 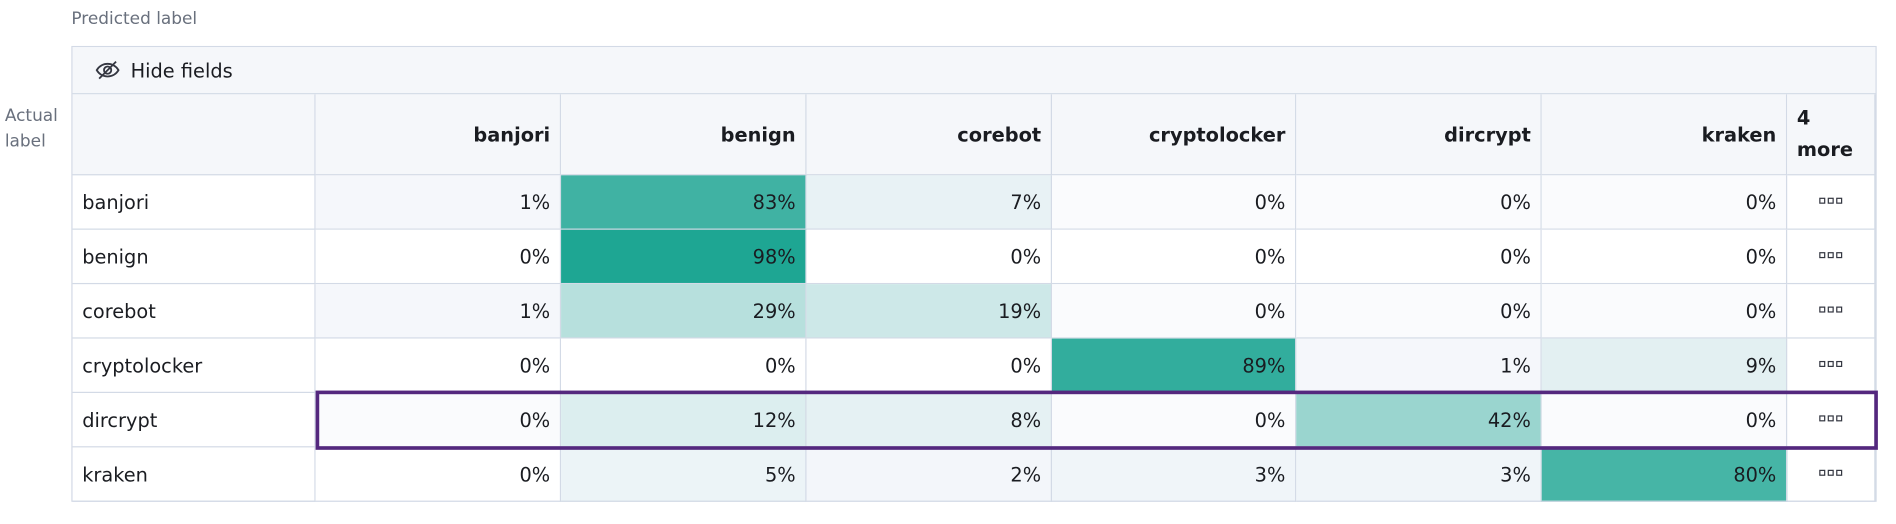 What do you see at coordinates (684, 135) in the screenshot?
I see `column-header: benign` at bounding box center [684, 135].